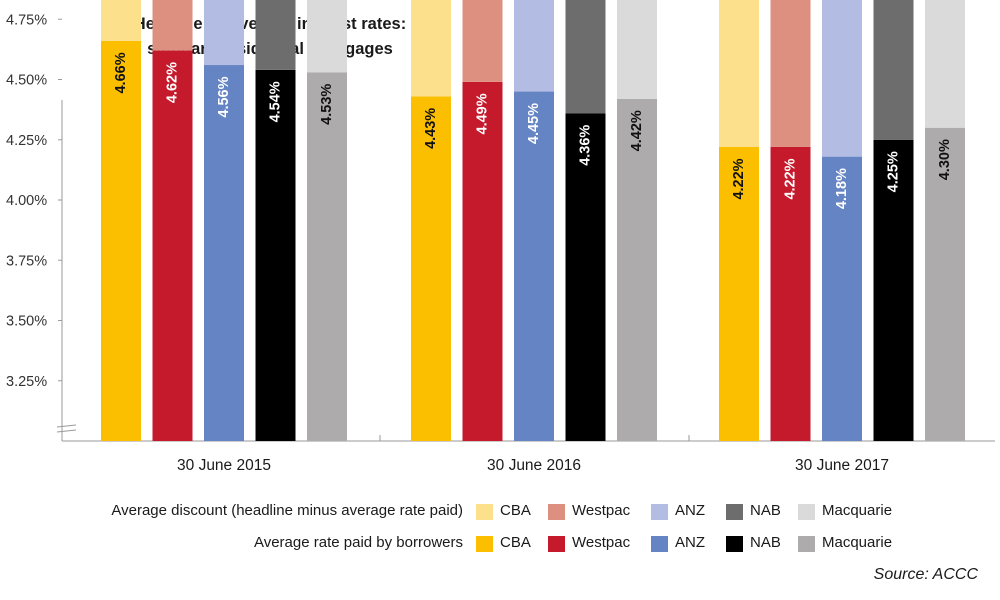 Image resolution: width=1000 pixels, height=600 pixels. Describe the element at coordinates (534, 123) in the screenshot. I see `data-label-paid: 4.45%` at that location.